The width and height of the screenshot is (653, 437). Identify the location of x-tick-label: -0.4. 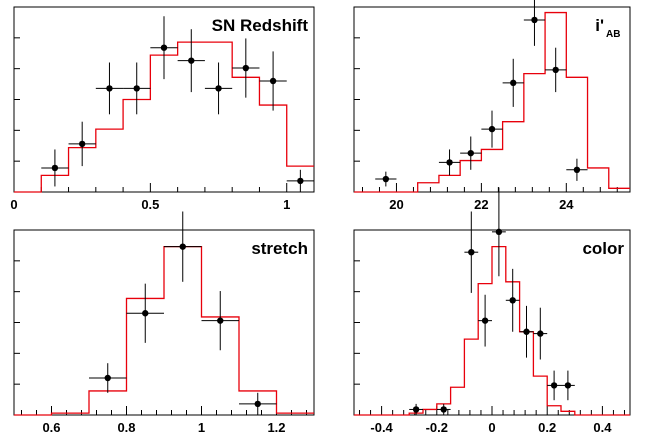
(381, 427).